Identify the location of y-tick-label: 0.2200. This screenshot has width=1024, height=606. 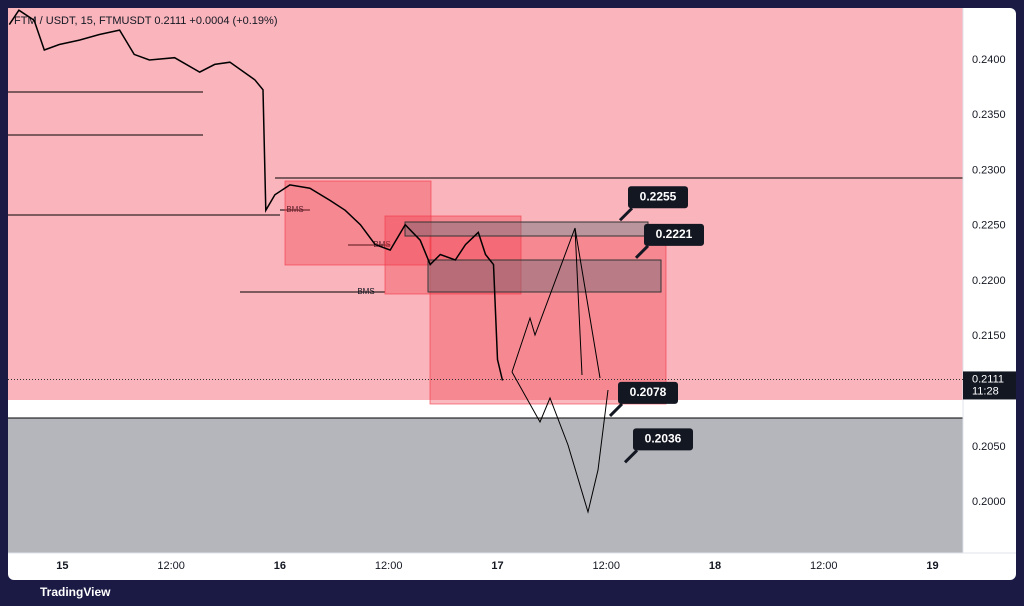
(989, 281).